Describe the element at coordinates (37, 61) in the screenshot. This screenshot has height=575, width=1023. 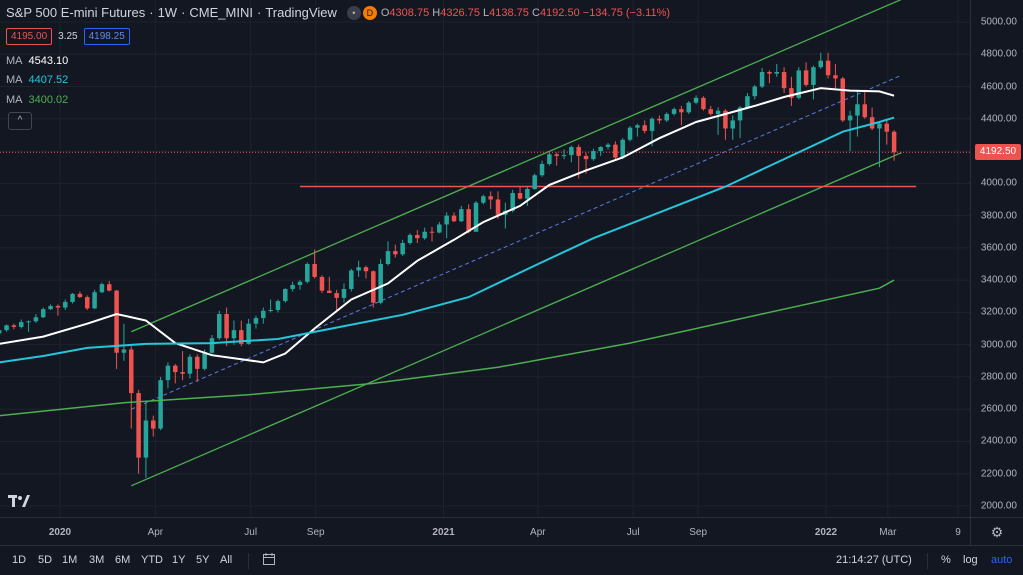
I see `ma-legend-1: MA 4543.10` at that location.